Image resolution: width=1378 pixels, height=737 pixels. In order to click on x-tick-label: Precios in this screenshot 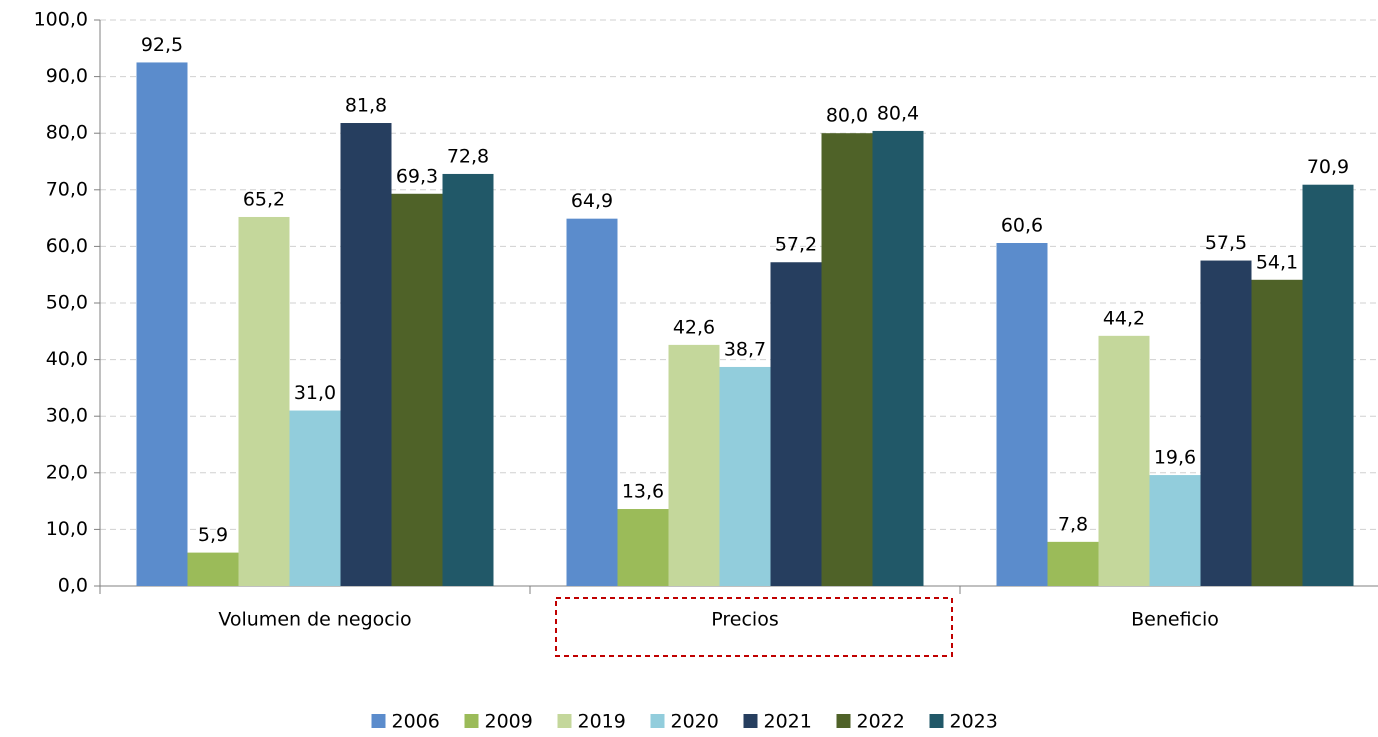, I will do `click(744, 620)`.